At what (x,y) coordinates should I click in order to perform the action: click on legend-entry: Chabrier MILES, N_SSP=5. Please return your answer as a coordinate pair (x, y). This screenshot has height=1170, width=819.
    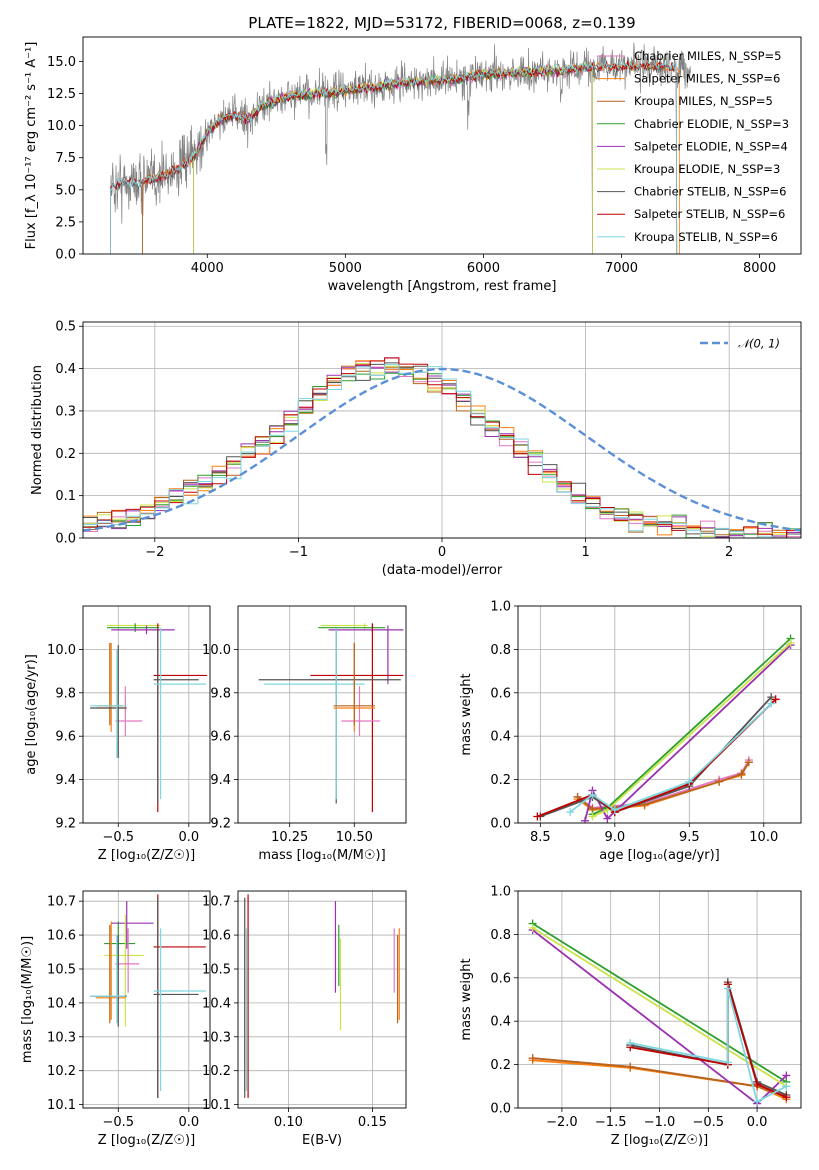
    Looking at the image, I should click on (707, 56).